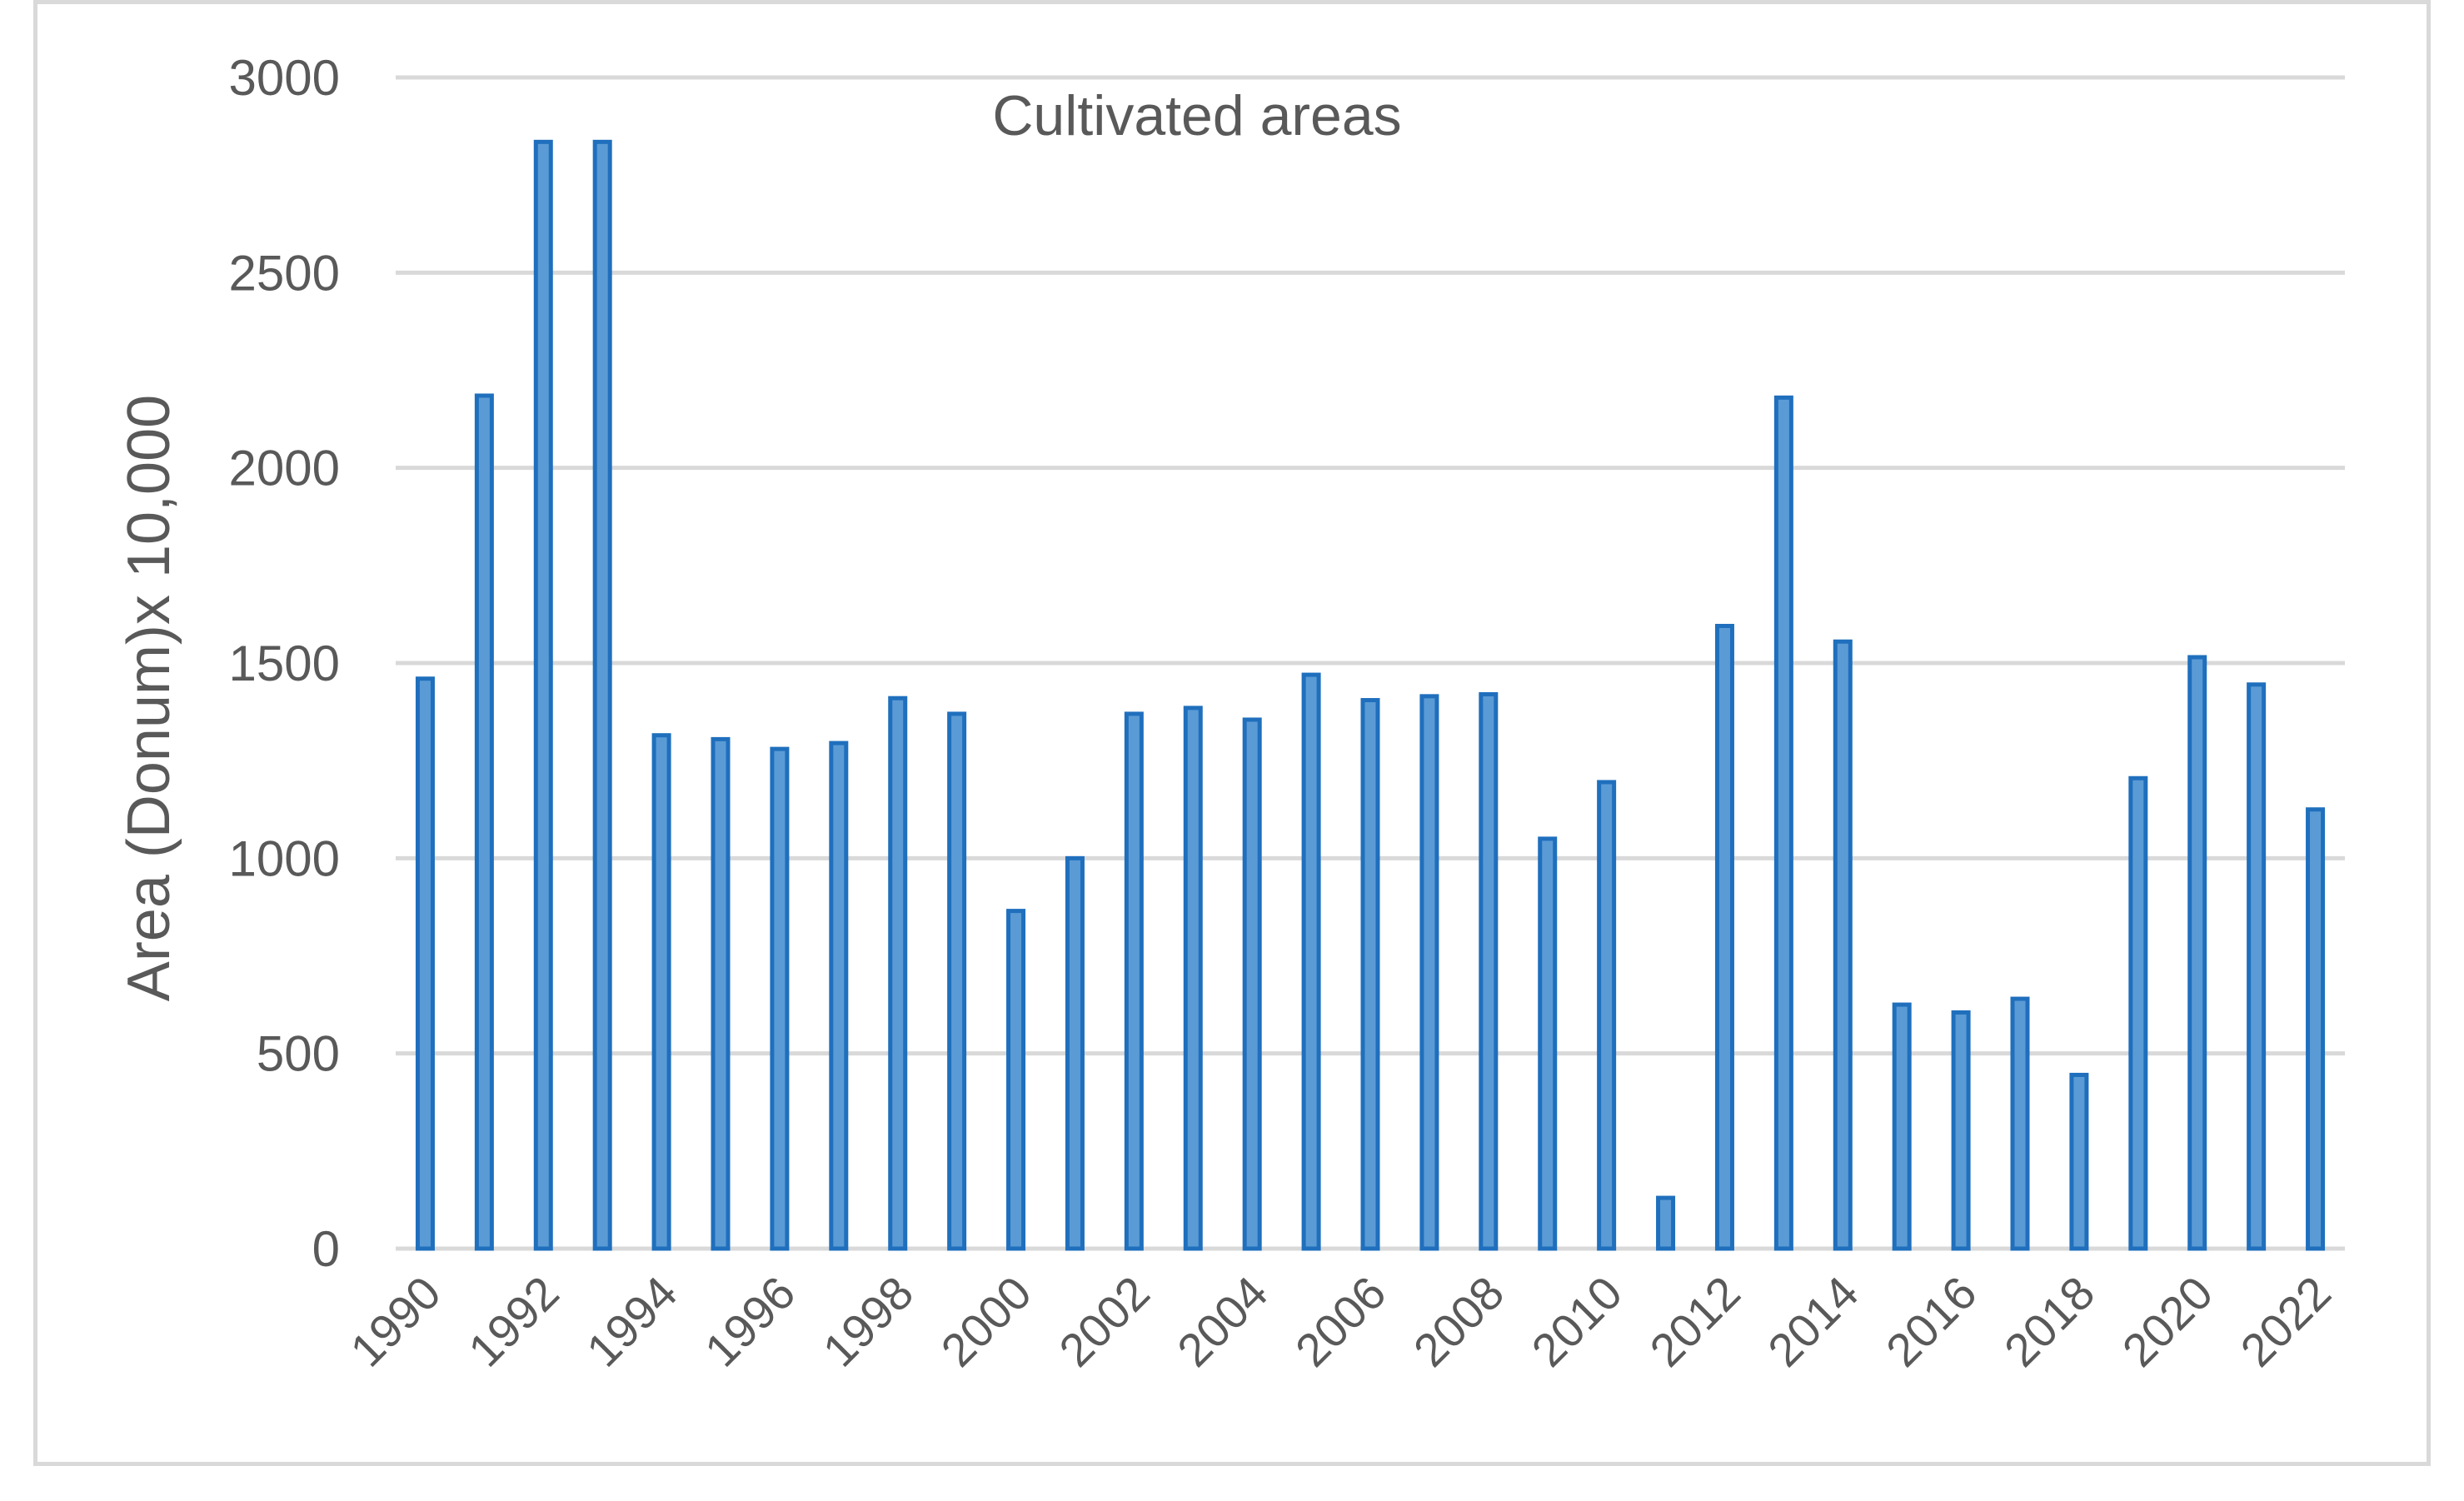 This screenshot has height=1501, width=2464. What do you see at coordinates (985, 1321) in the screenshot?
I see `x-tick-label: 2000` at bounding box center [985, 1321].